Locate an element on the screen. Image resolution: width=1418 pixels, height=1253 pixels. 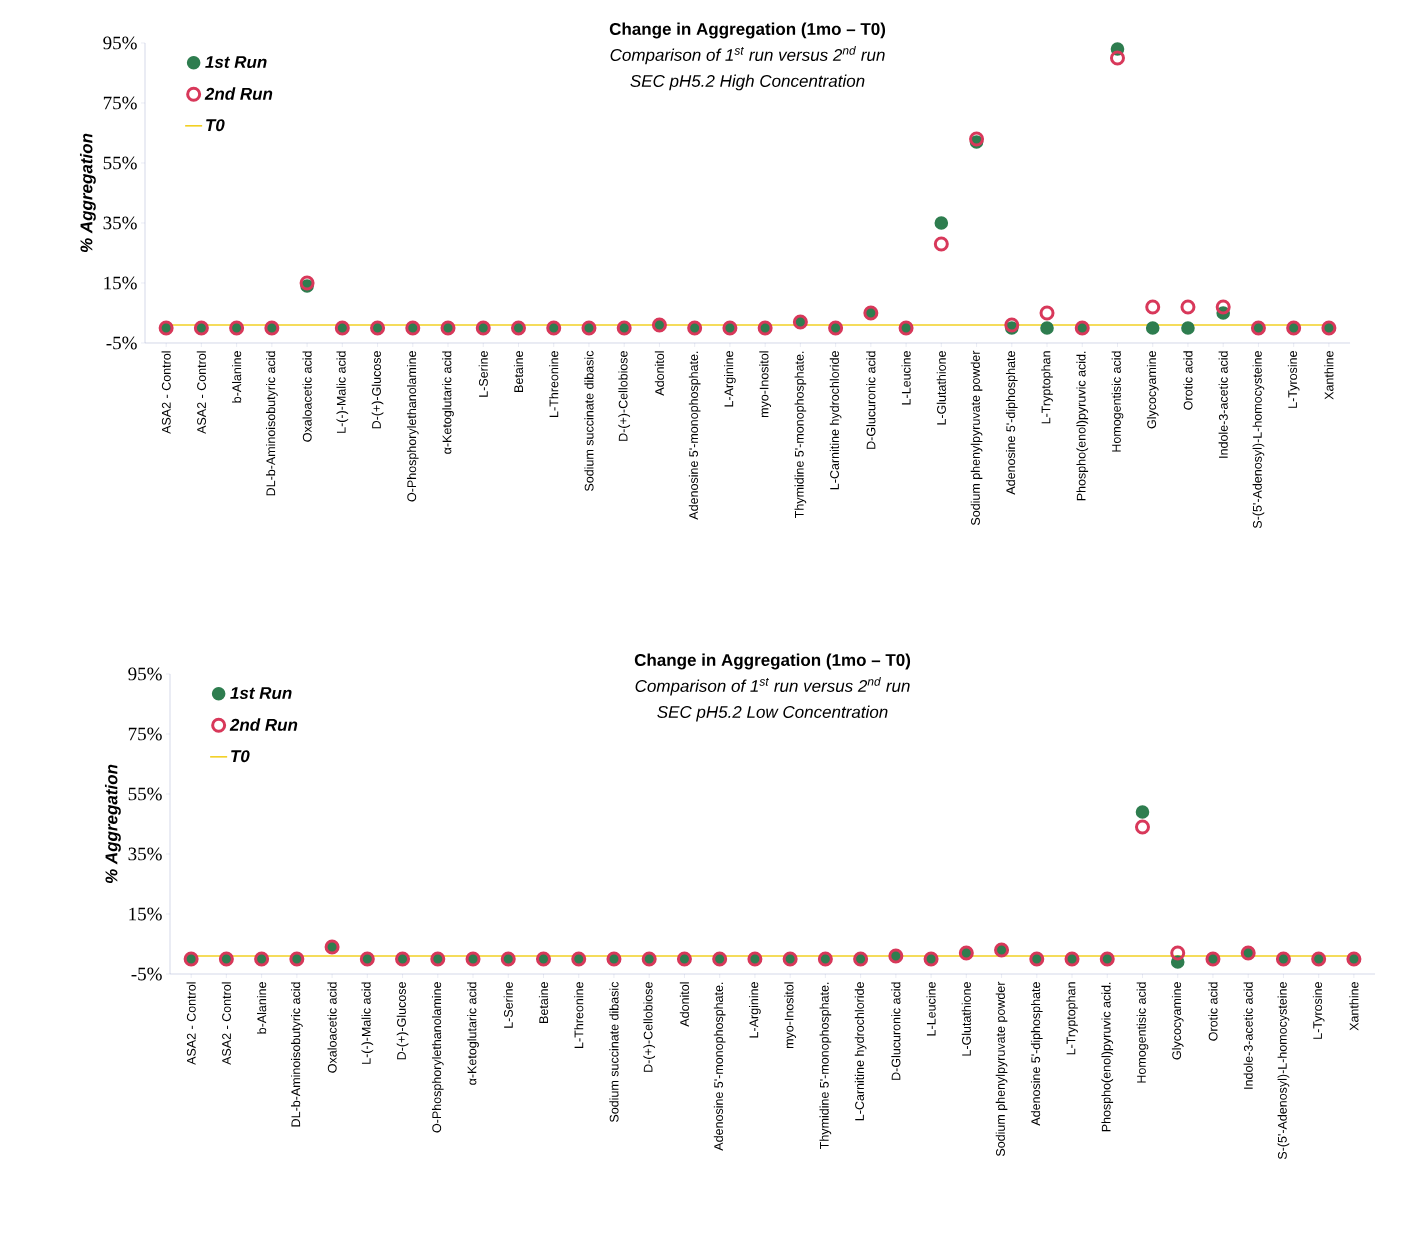
x-tick-label: L-Serine is located at coordinates (483, 374).